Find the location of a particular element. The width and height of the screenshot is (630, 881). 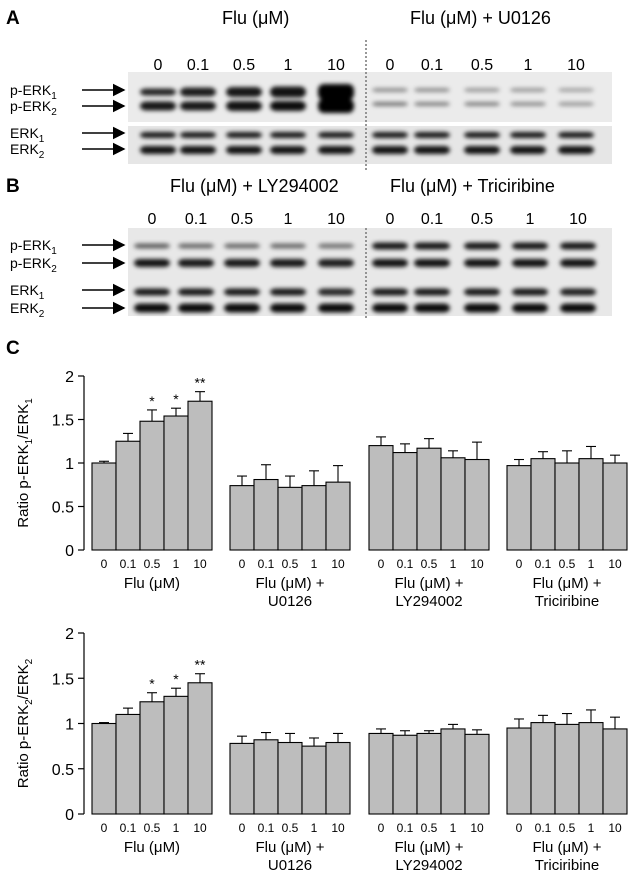

lane-label: 0.1 is located at coordinates (432, 219).